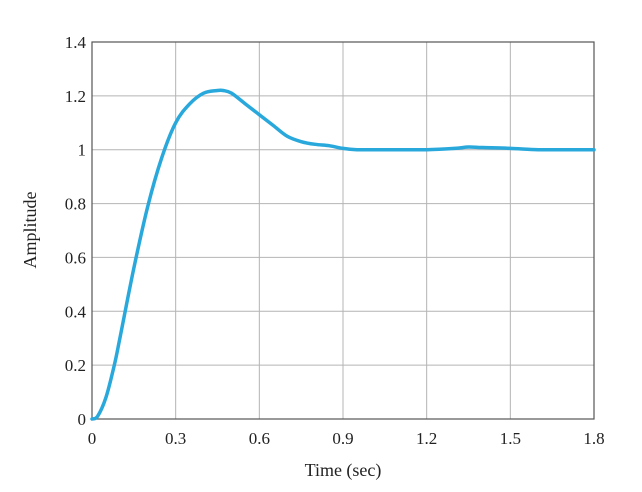 The width and height of the screenshot is (642, 492). What do you see at coordinates (92, 438) in the screenshot?
I see `x-tick-label: 0` at bounding box center [92, 438].